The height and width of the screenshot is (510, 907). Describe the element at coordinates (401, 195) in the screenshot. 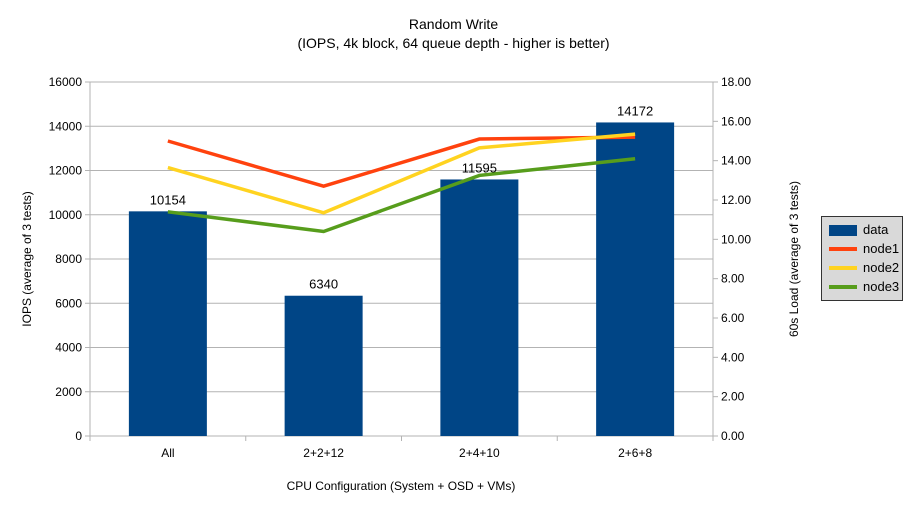

I see `line-node3` at that location.